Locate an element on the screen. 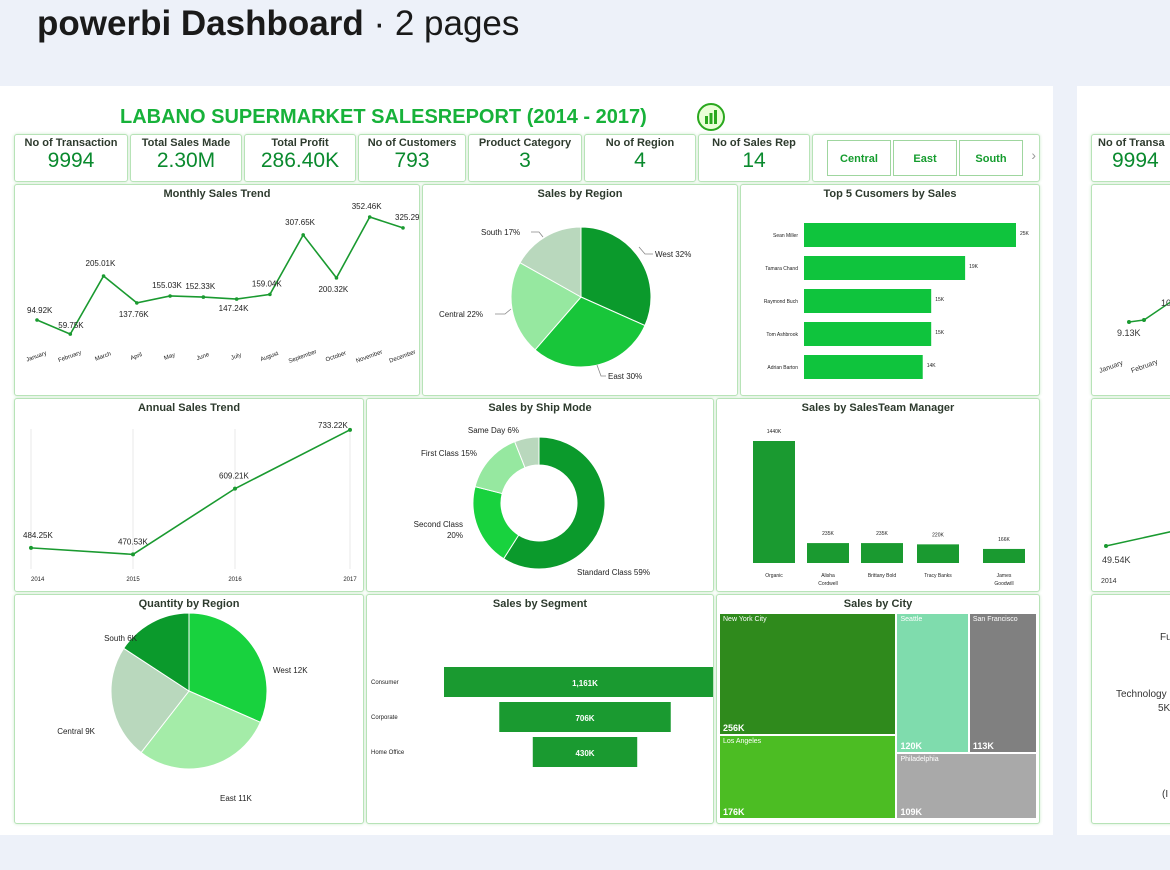 This screenshot has height=870, width=1170. data-label: 307.65K is located at coordinates (300, 222).